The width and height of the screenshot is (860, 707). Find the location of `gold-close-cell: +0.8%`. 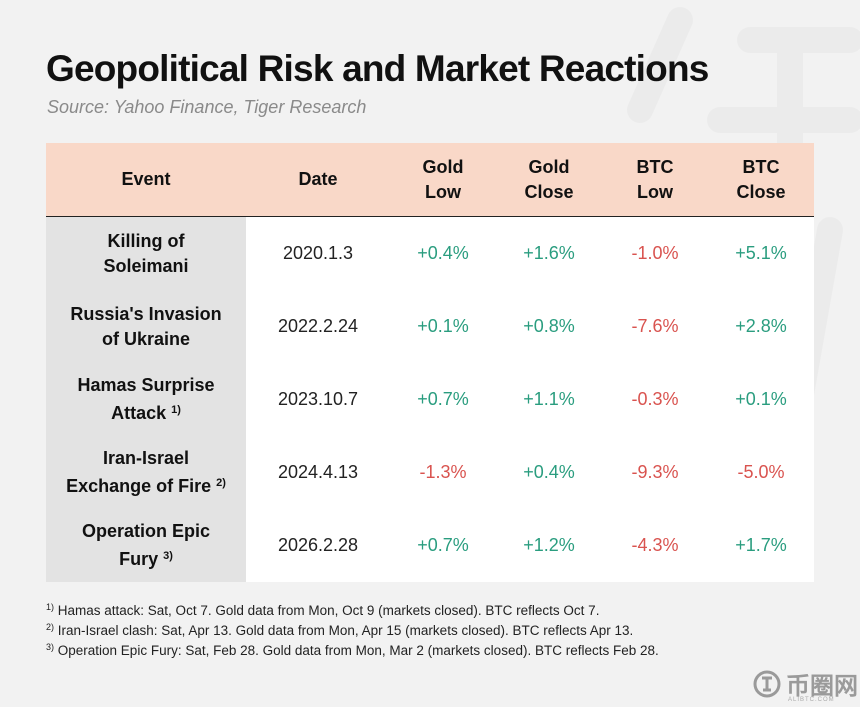

gold-close-cell: +0.8% is located at coordinates (549, 326).